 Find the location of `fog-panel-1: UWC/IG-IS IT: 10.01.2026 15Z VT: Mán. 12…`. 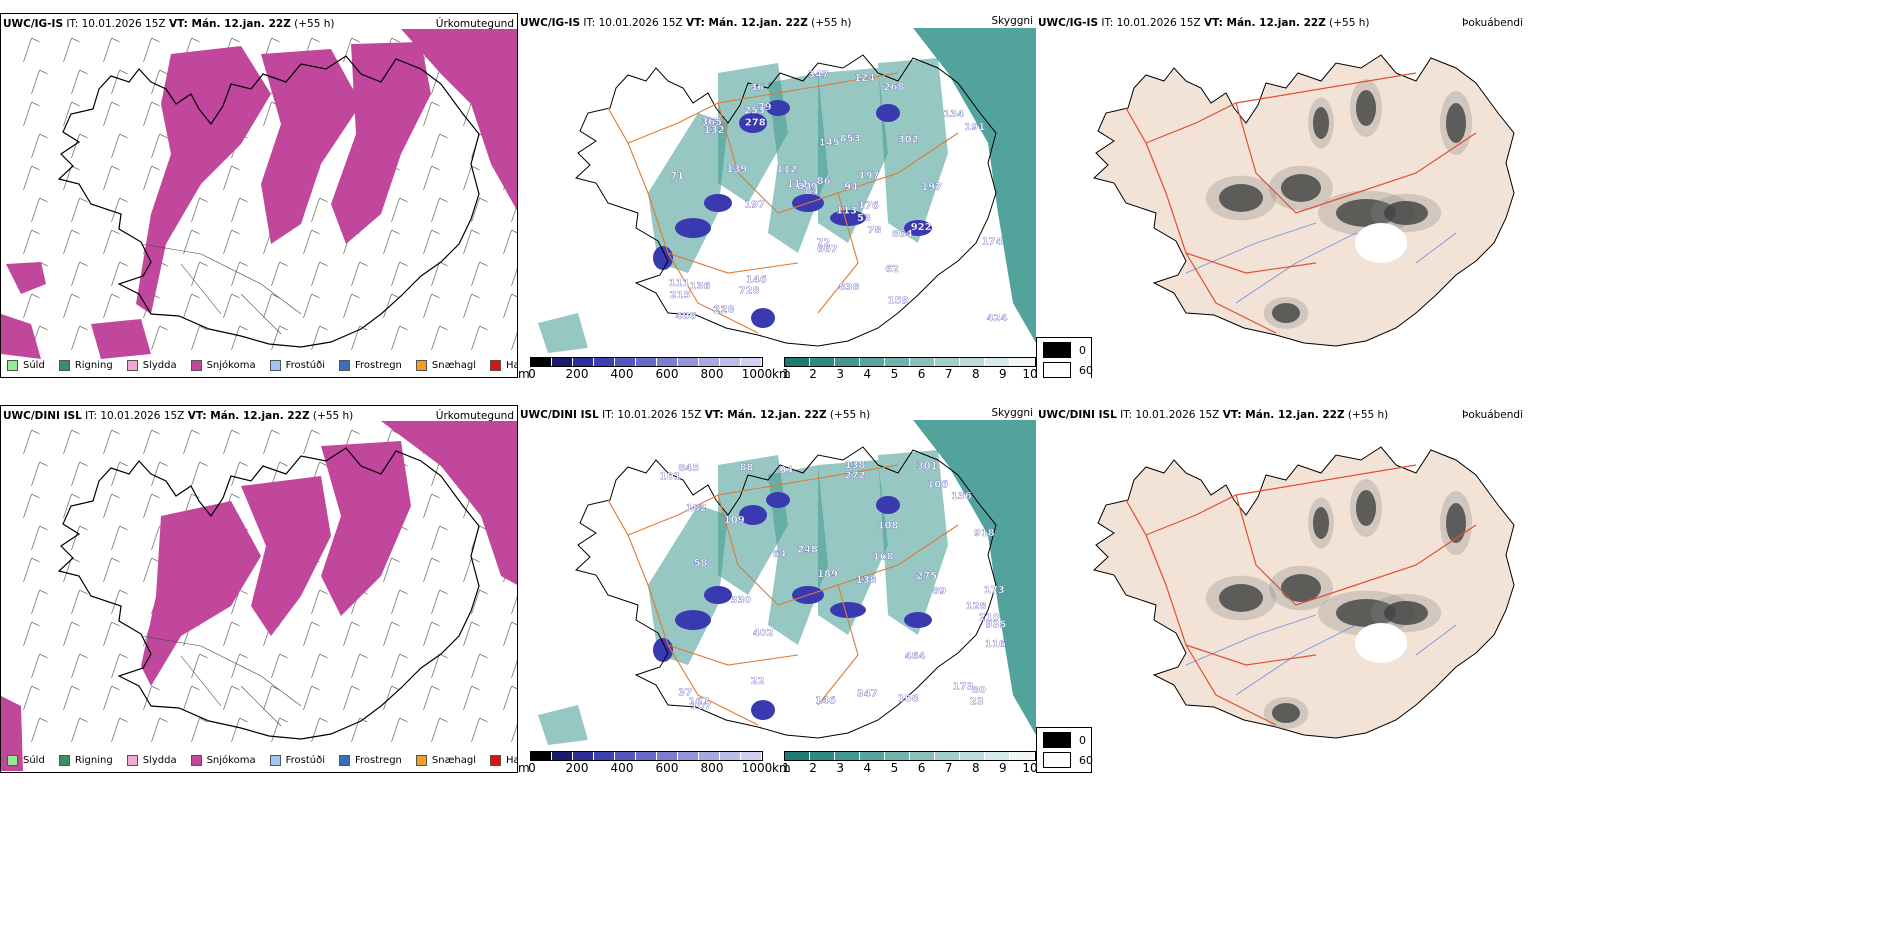

fog-panel-1: UWC/IG-IS IT: 10.01.2026 15Z VT: Mán. 12… is located at coordinates (1281, 195).